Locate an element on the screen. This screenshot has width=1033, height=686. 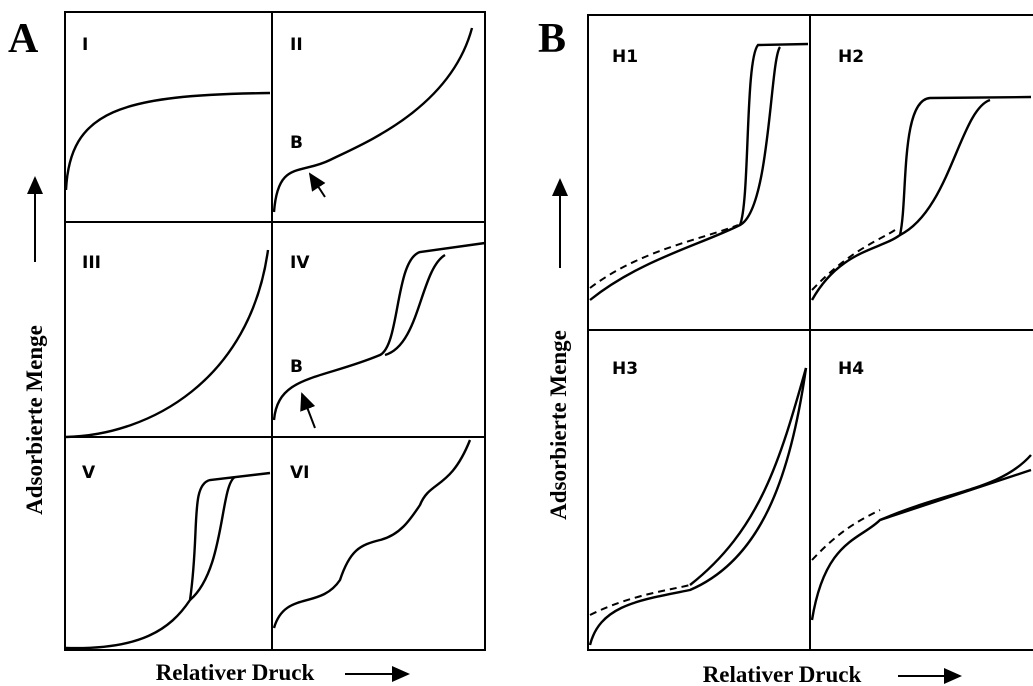
panel-label: B is located at coordinates (552, 39).